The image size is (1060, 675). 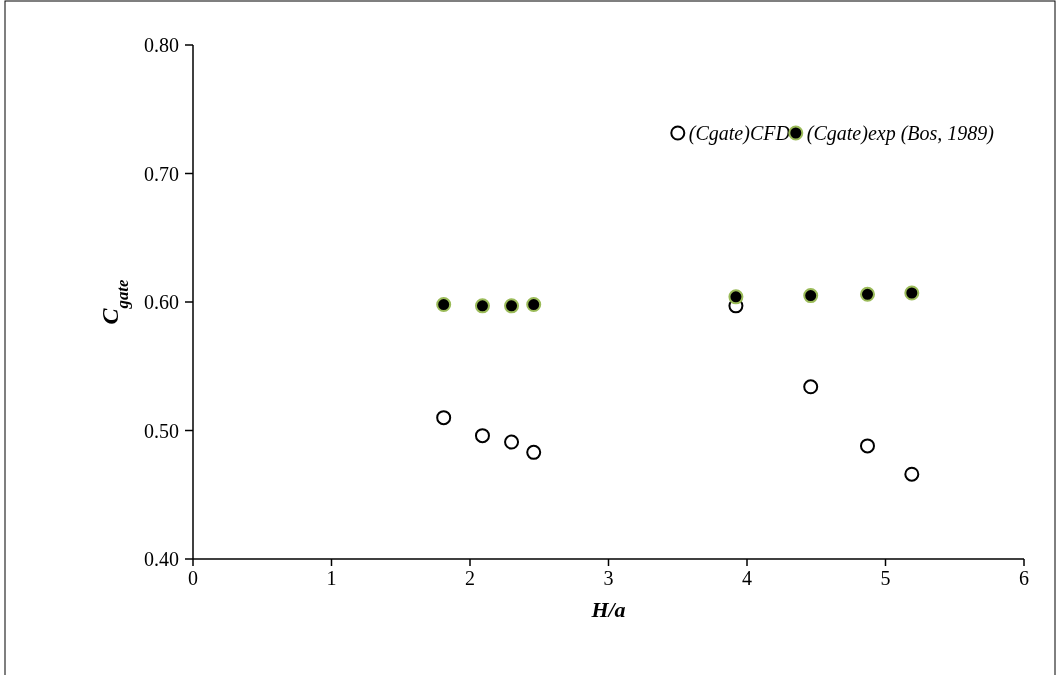 What do you see at coordinates (161, 559) in the screenshot?
I see `y-tick-label: 0.40` at bounding box center [161, 559].